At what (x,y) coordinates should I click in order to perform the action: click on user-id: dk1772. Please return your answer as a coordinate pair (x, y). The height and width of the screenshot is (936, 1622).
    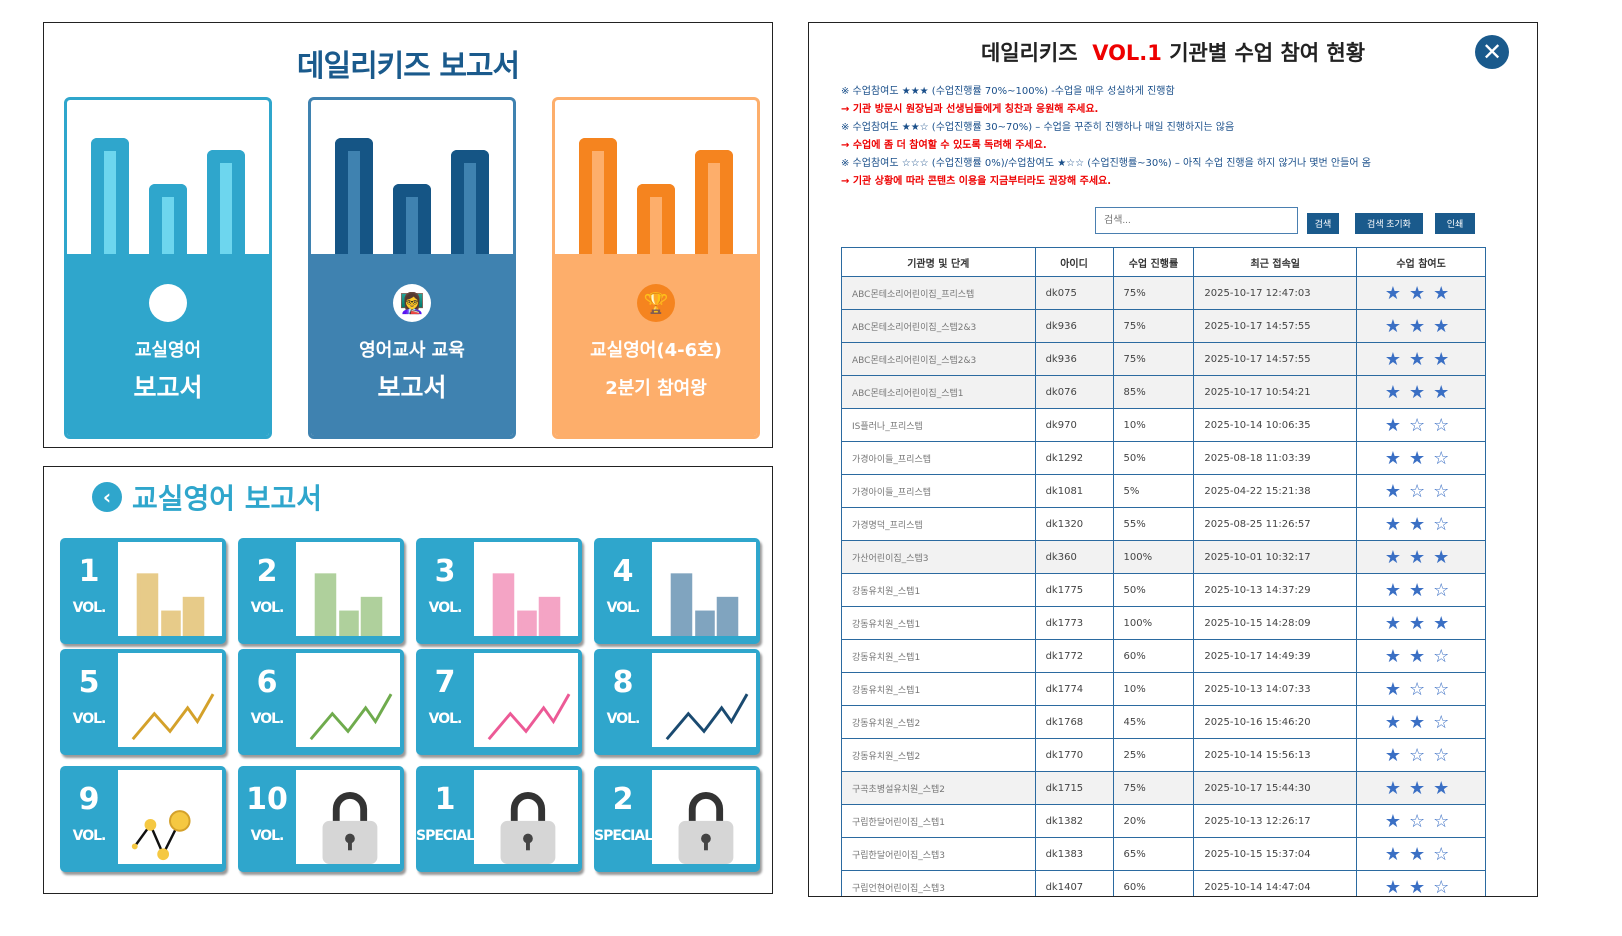
    Looking at the image, I should click on (1074, 656).